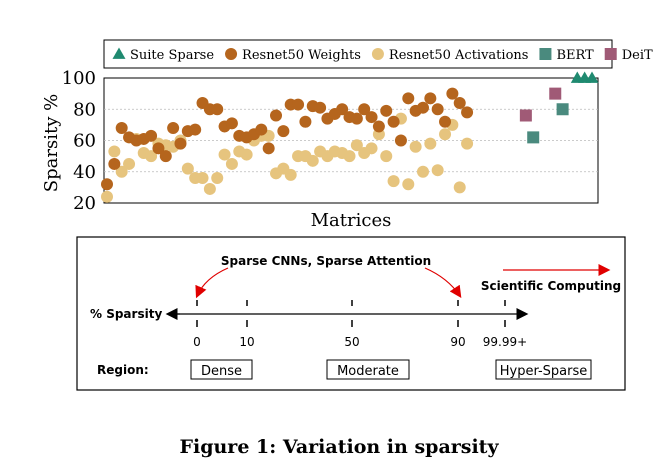 Image resolution: width=666 pixels, height=472 pixels. Describe the element at coordinates (84, 203) in the screenshot. I see `y-tick-label: 20` at that location.